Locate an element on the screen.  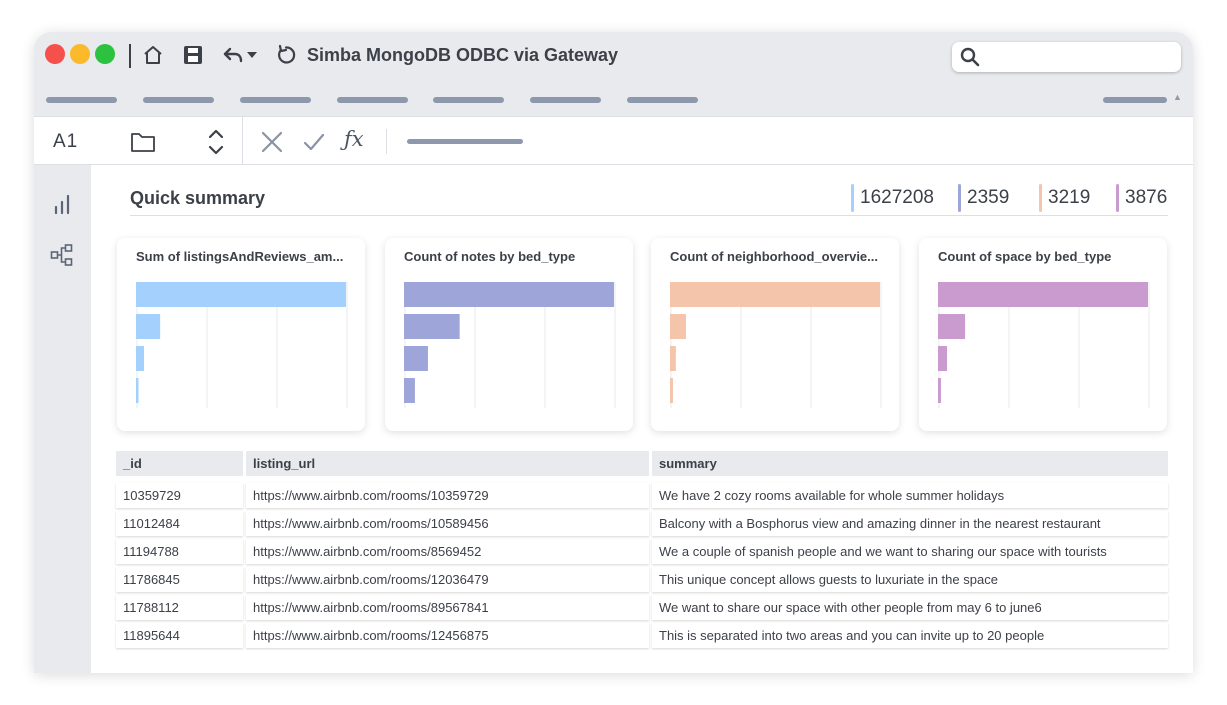
search-icon is located at coordinates (970, 59).